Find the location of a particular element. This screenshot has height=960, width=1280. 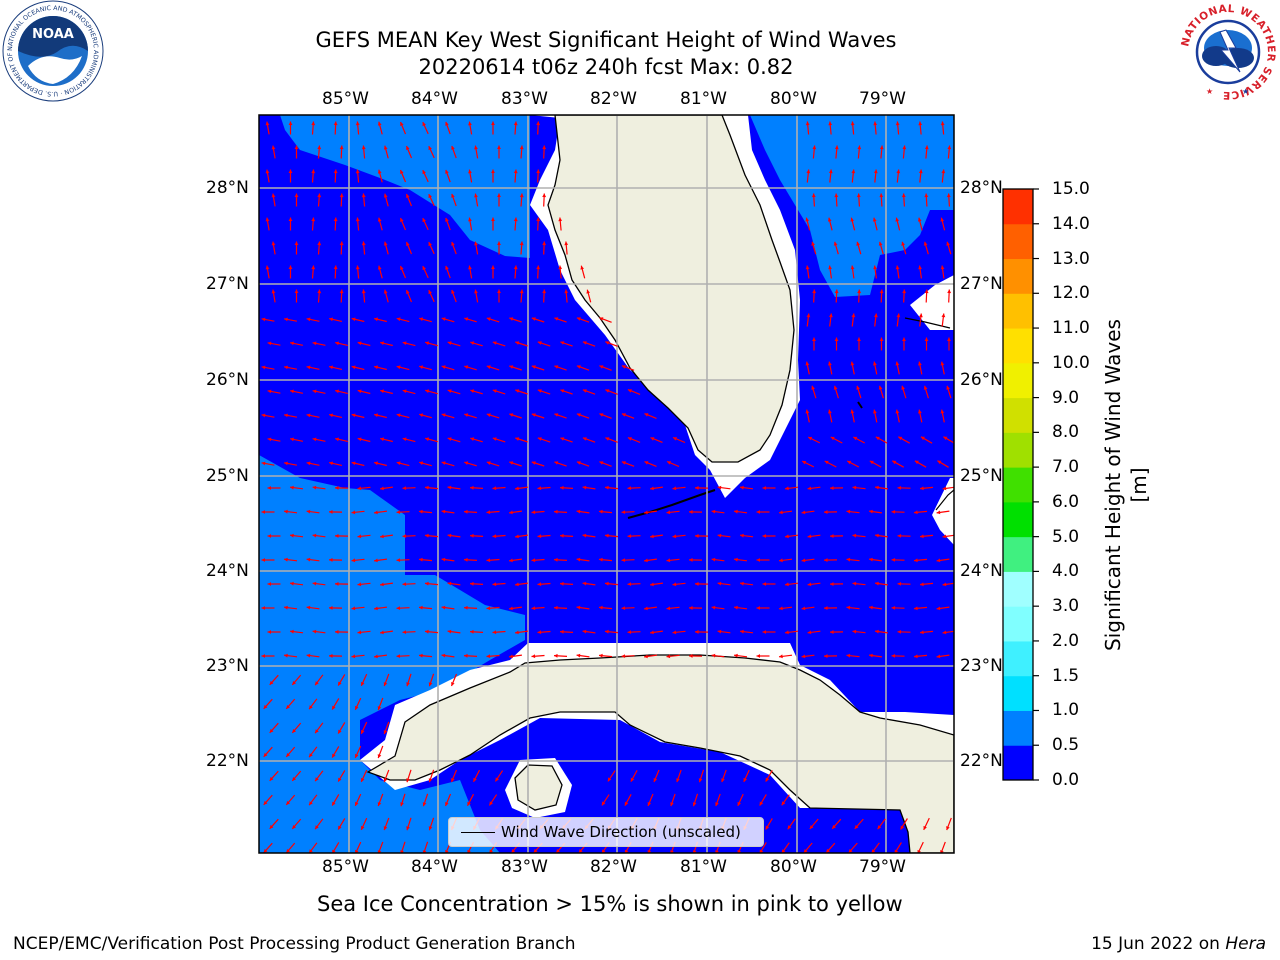

lat-label-right: 22°N is located at coordinates (981, 761).